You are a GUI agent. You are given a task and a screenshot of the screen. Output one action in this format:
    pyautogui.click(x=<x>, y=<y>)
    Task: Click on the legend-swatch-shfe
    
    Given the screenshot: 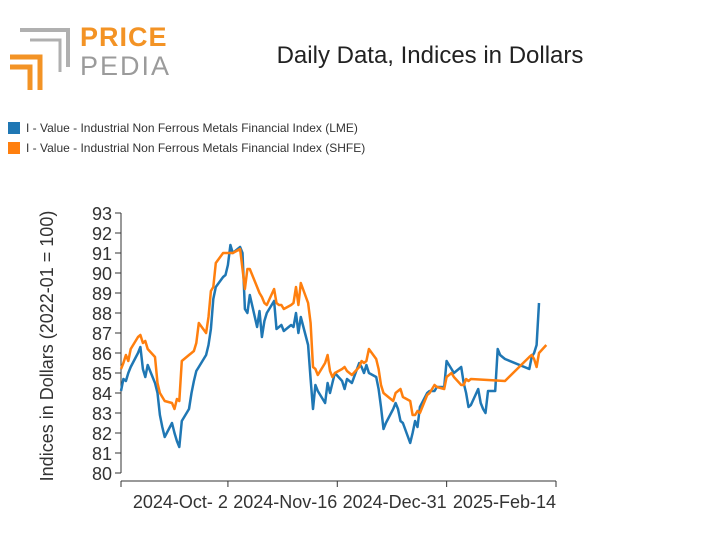 What is the action you would take?
    pyautogui.click(x=14, y=148)
    